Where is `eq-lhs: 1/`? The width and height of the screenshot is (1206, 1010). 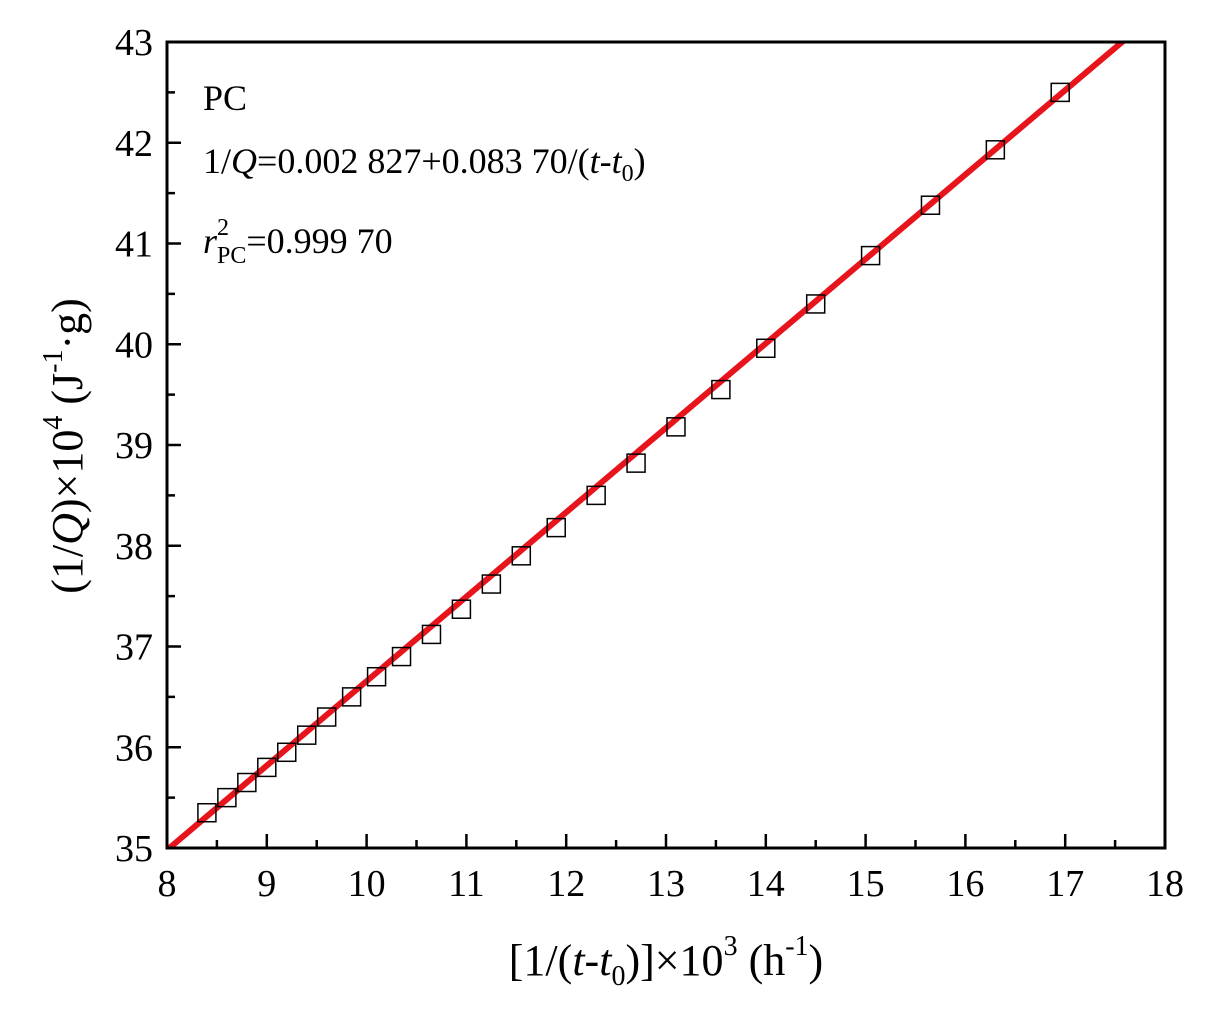 eq-lhs: 1/ is located at coordinates (217, 161).